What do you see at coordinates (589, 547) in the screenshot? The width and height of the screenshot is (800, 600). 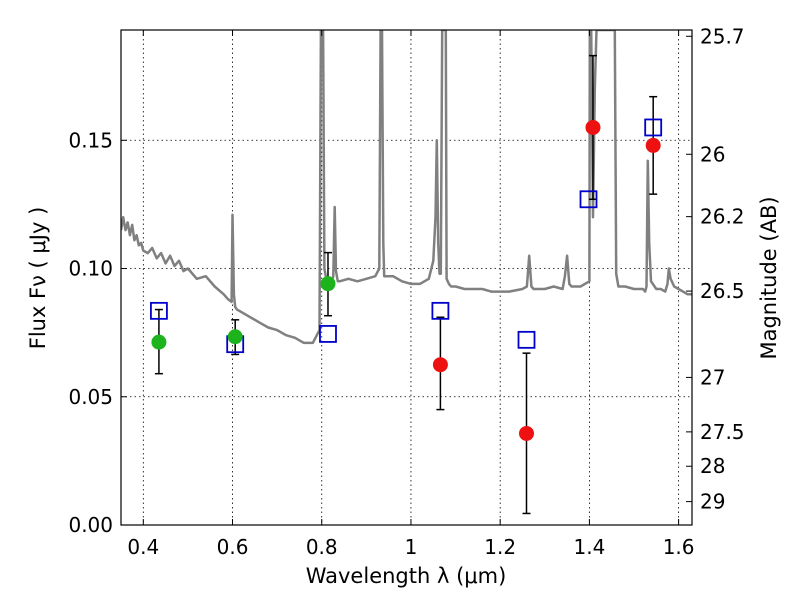 I see `x-tick-label: 1.4` at bounding box center [589, 547].